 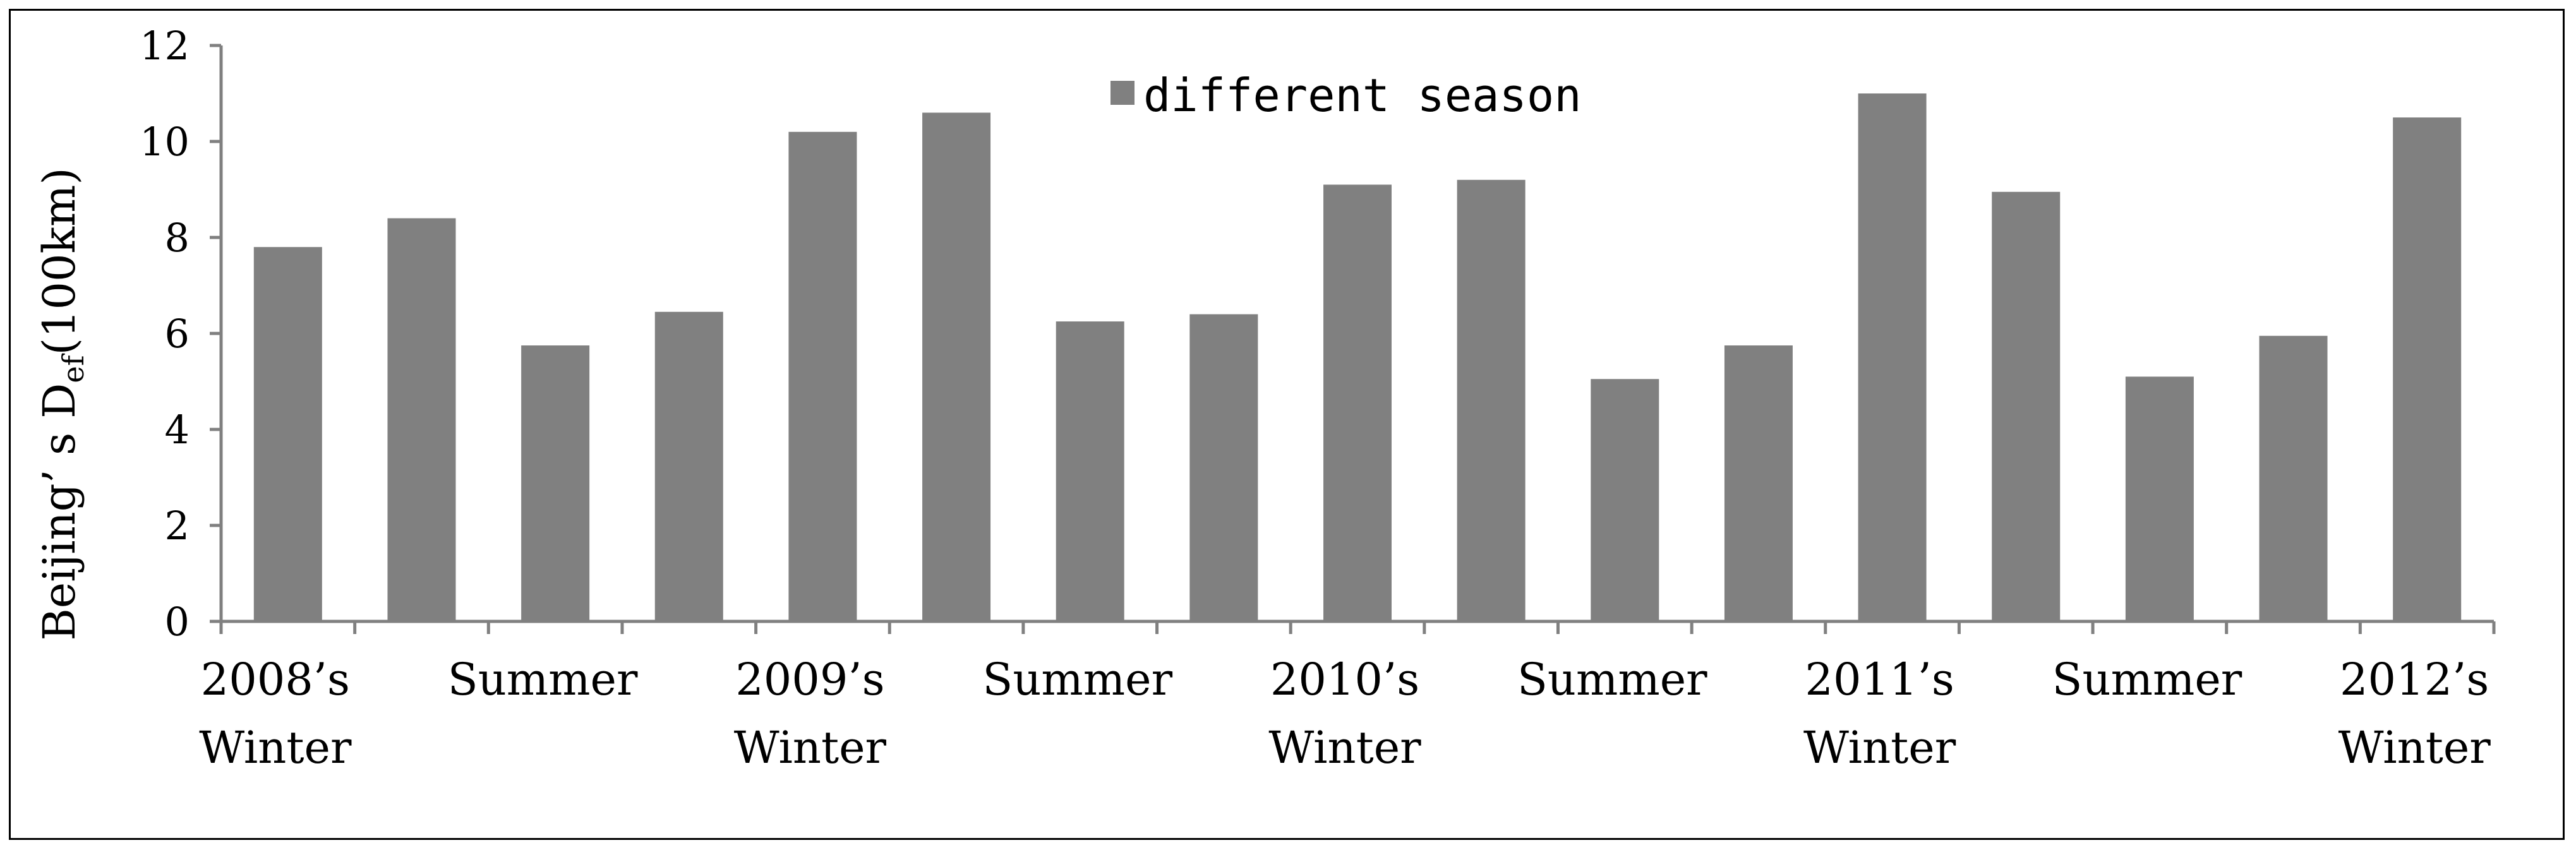 I want to click on y-ticks-group: 0 2 4 6 8 10 12, so click(x=180, y=334).